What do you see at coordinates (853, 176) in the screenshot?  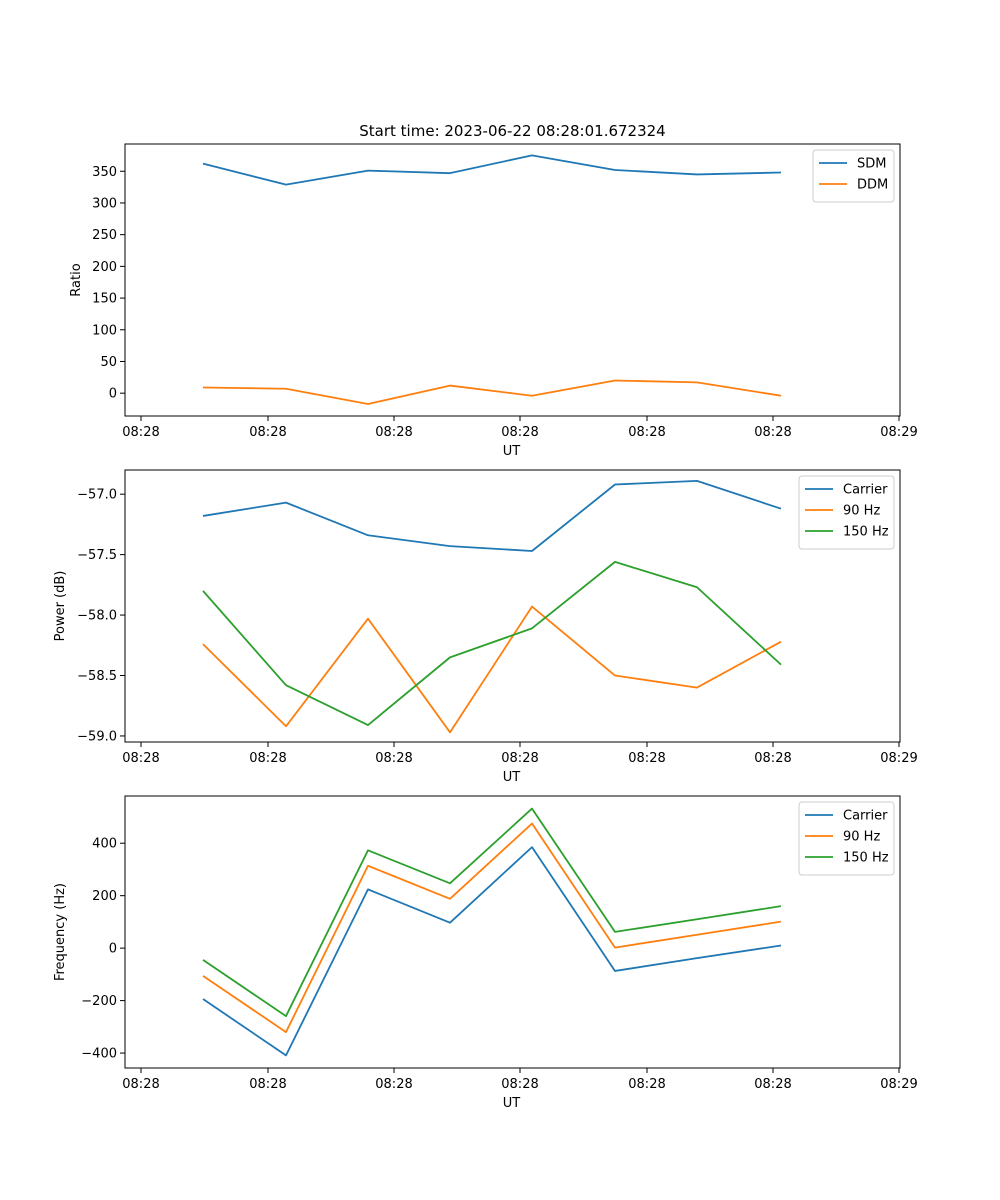 I see `legend: SDM DDM` at bounding box center [853, 176].